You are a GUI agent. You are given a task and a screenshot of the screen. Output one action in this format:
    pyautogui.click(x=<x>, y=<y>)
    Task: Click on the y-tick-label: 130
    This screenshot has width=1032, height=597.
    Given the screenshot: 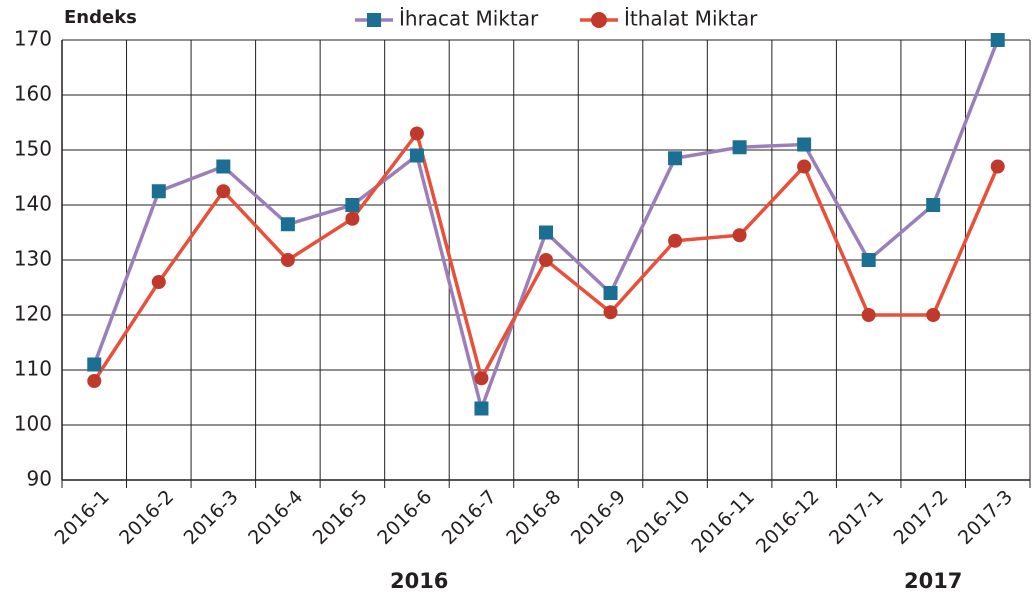 What is the action you would take?
    pyautogui.click(x=33, y=259)
    